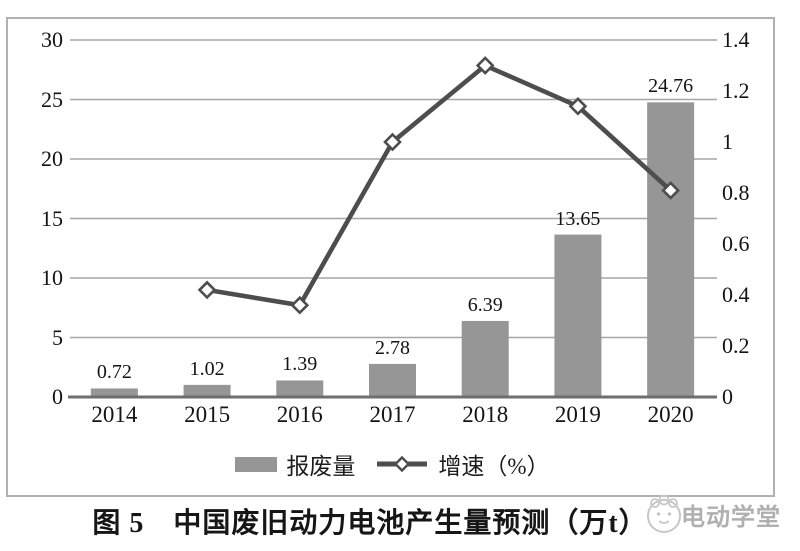  What do you see at coordinates (485, 304) in the screenshot?
I see `bar-value-label: 6.39` at bounding box center [485, 304].